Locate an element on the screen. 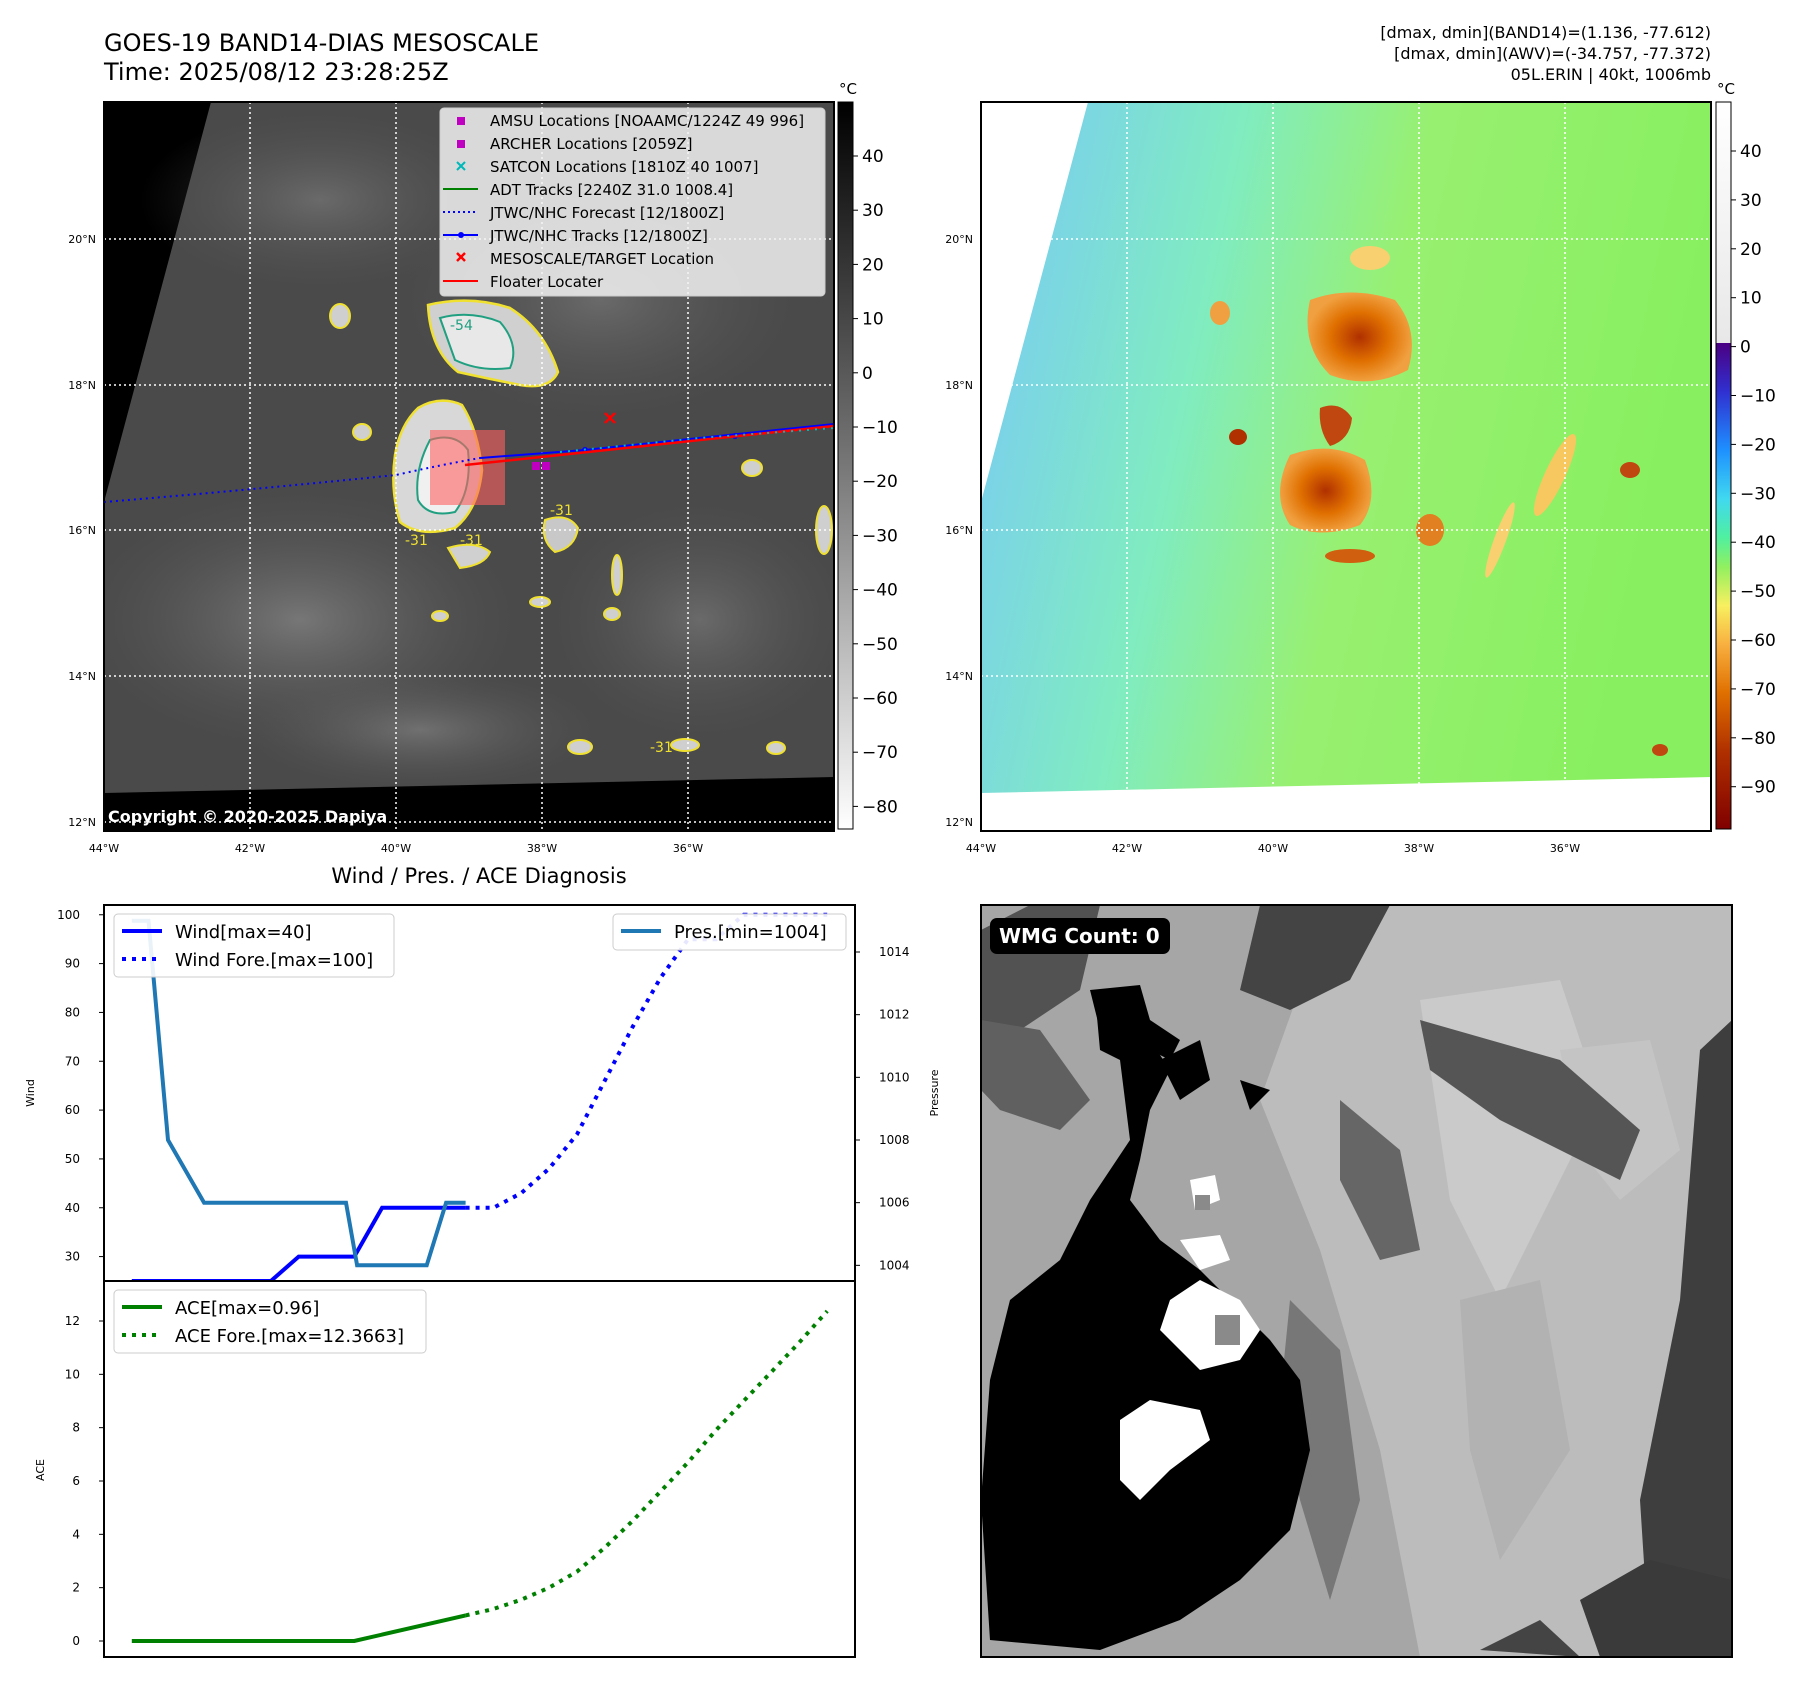 The height and width of the screenshot is (1690, 1797). color-colorbar-unit: °C is located at coordinates (1726, 89).